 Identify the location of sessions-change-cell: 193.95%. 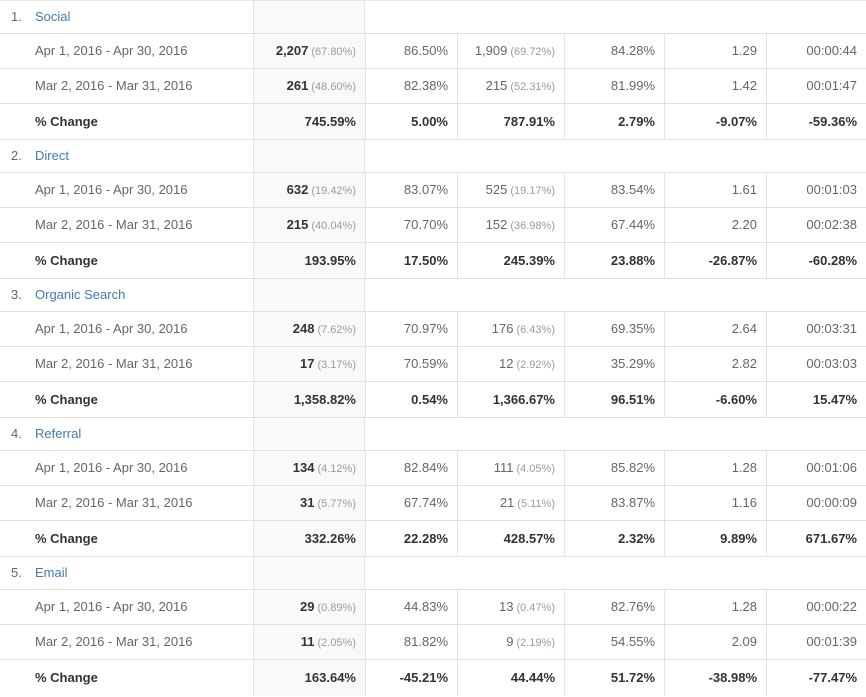
(309, 260).